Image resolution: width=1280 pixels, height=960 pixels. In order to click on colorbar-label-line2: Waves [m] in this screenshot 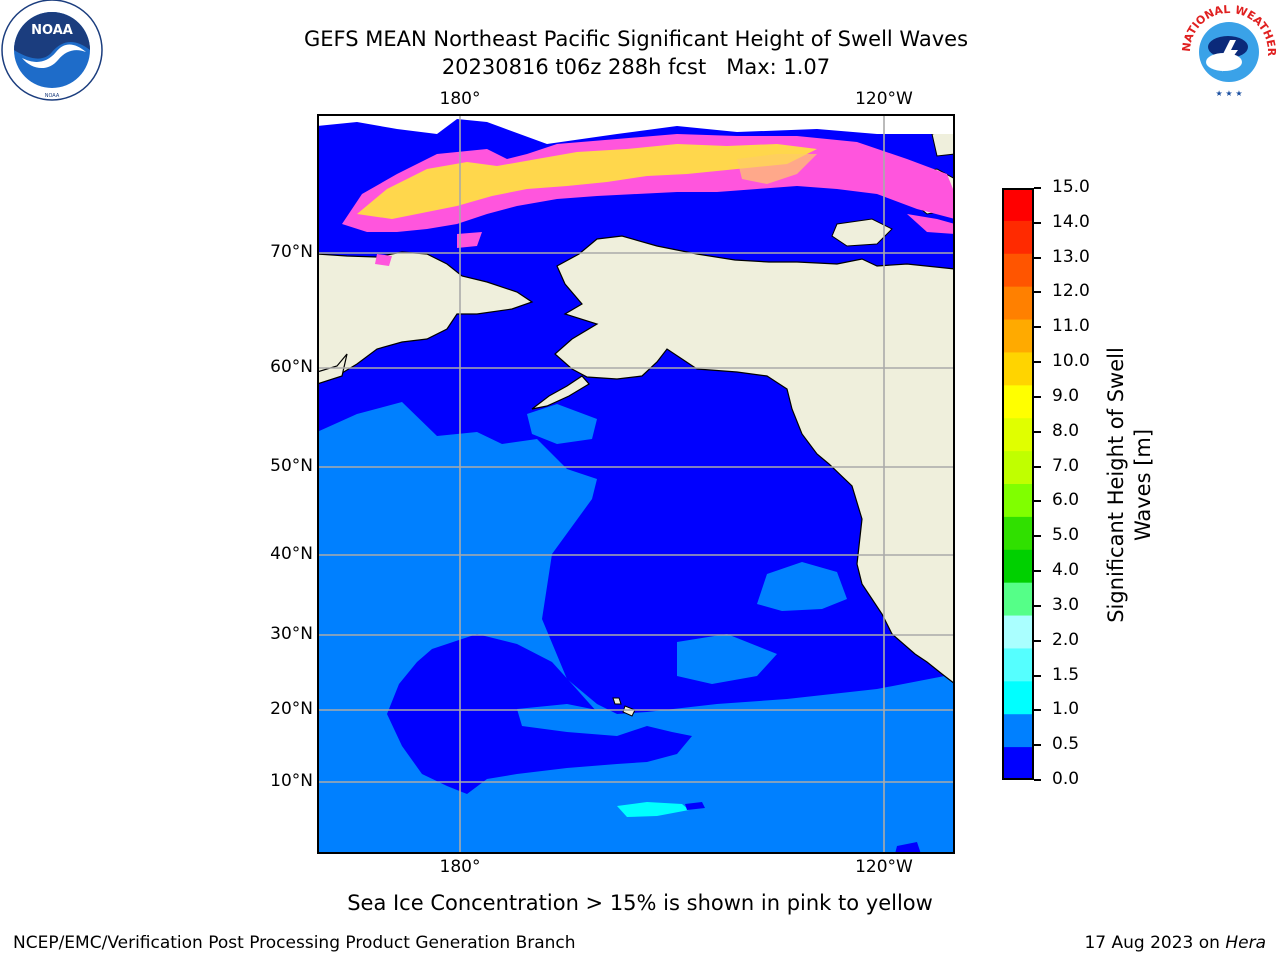, I will do `click(1143, 485)`.